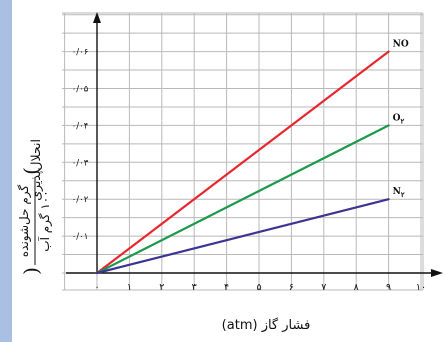 This screenshot has width=446, height=342. I want to click on y-tick-label: ۰/۰۵, so click(80, 90).